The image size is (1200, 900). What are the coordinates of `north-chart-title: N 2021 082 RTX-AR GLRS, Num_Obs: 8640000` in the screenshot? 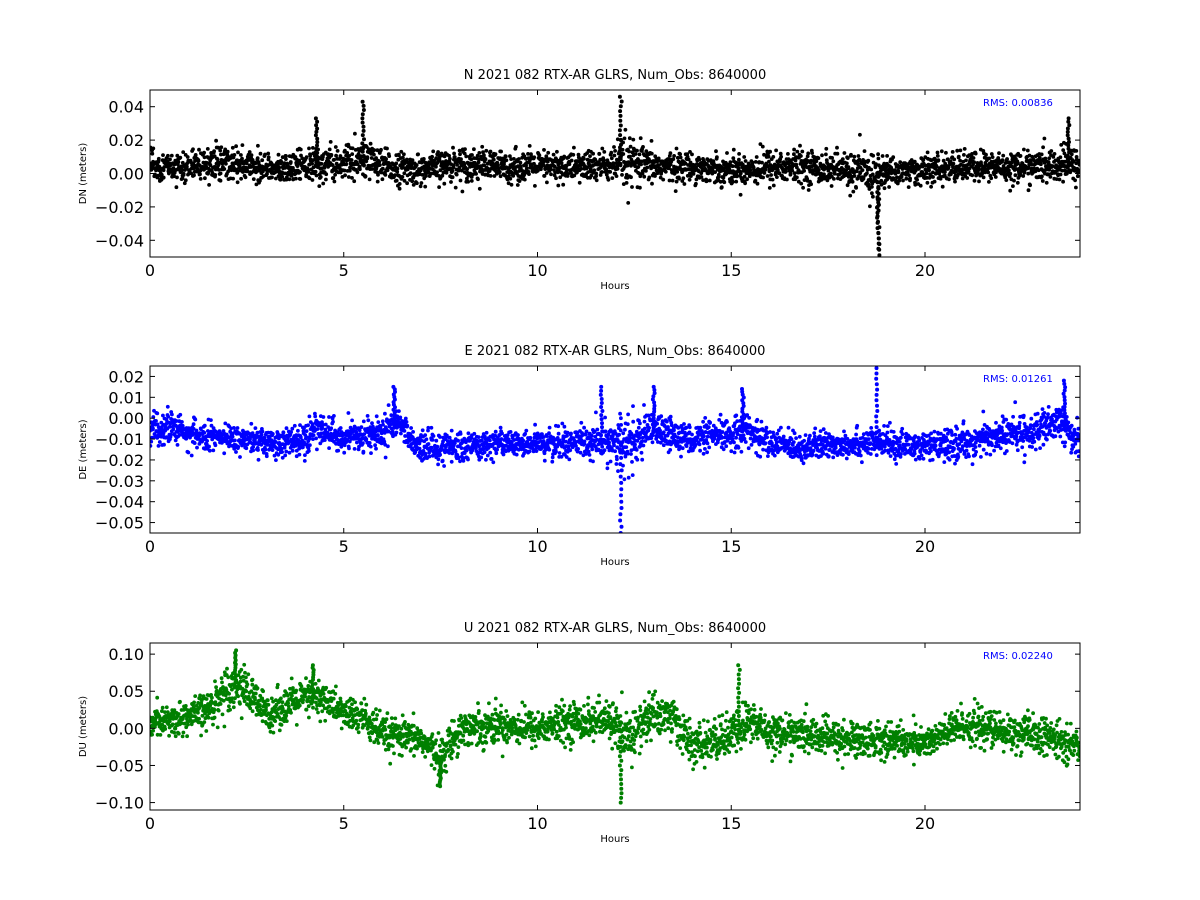 It's located at (615, 75).